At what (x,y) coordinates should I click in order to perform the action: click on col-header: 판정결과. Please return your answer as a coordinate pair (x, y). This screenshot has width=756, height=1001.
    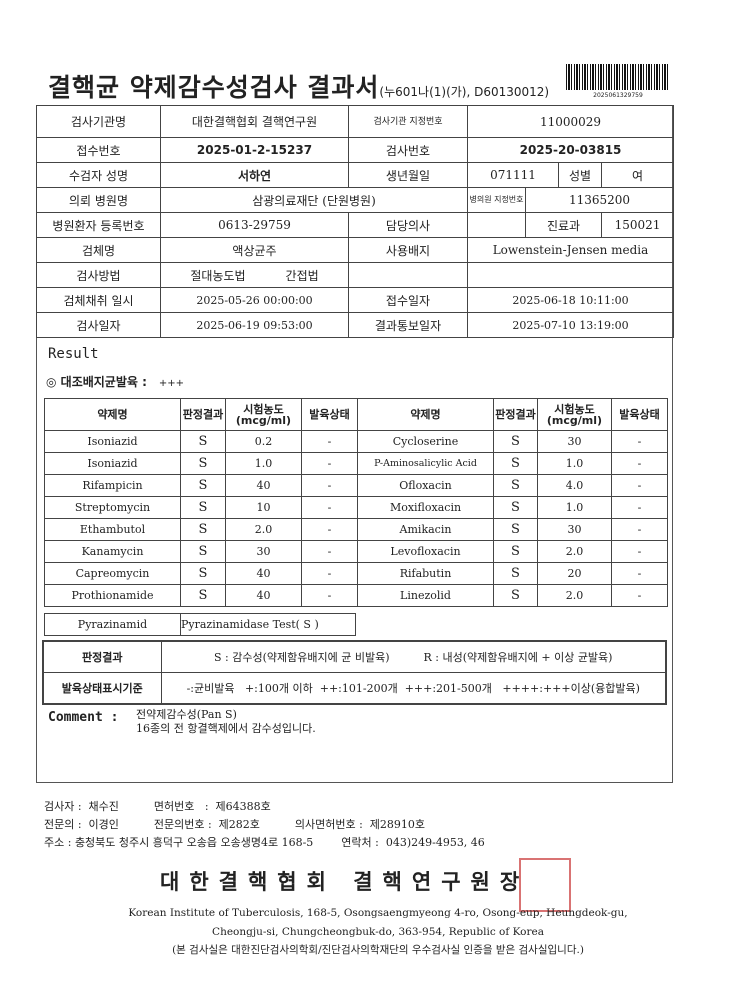
    Looking at the image, I should click on (203, 414).